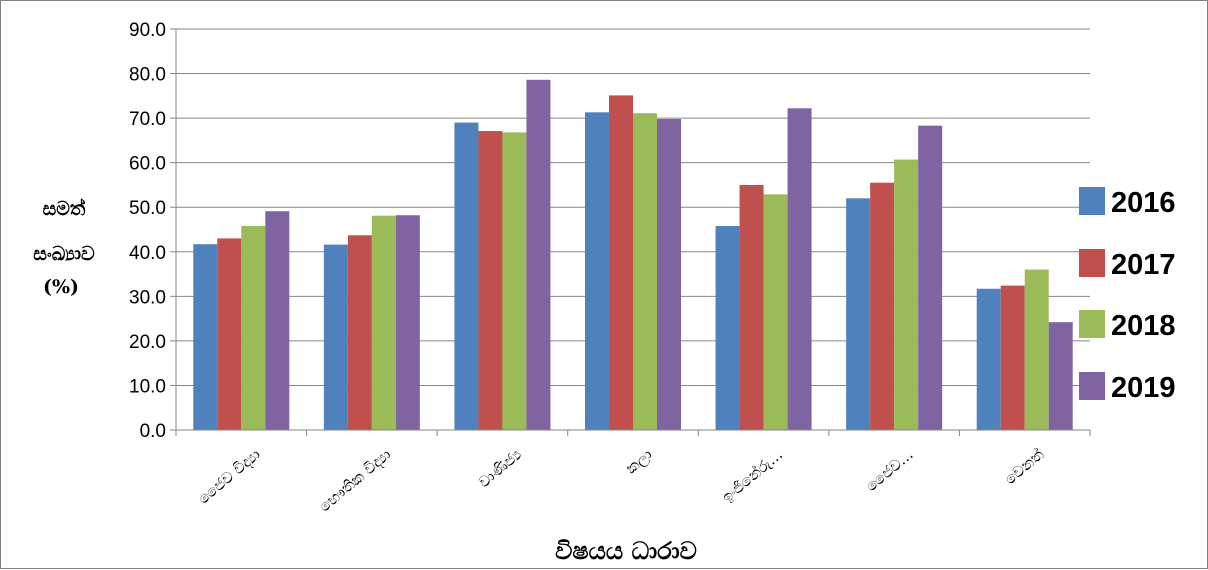 Image resolution: width=1208 pixels, height=570 pixels. I want to click on y-tick-label: 40.0, so click(147, 253).